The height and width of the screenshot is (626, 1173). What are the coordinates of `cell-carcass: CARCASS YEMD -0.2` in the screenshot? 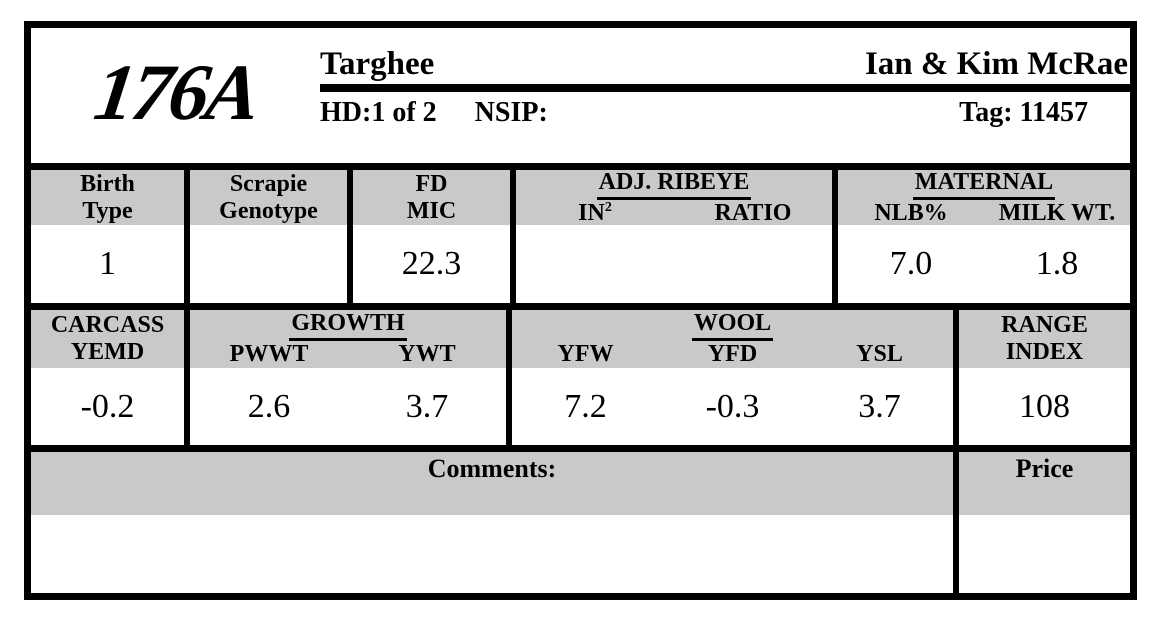 It's located at (107, 377).